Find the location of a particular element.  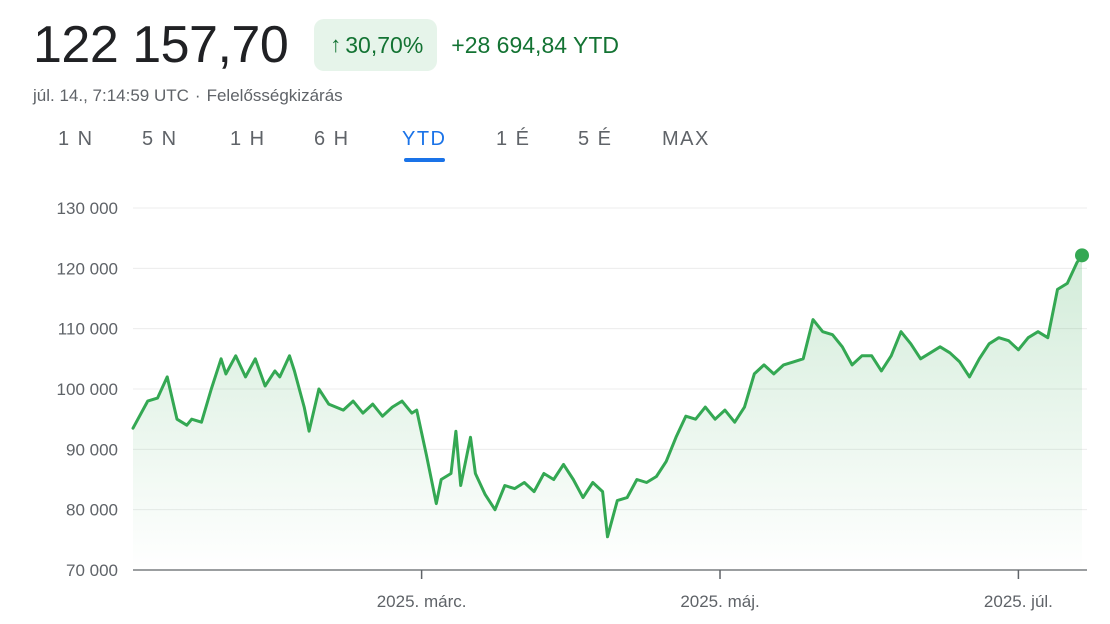

y-tick-label: 120 000 is located at coordinates (87, 268).